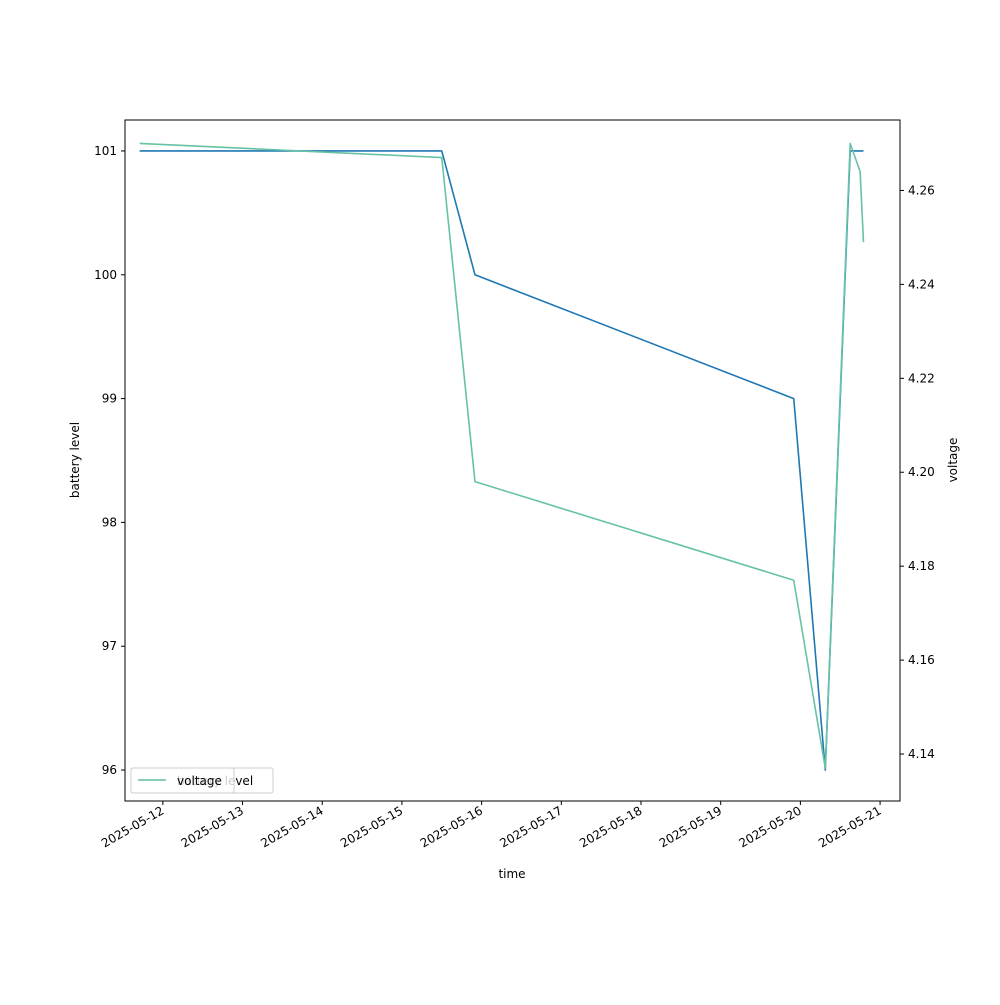 The height and width of the screenshot is (1005, 1000). I want to click on x-tick-label: 2025-05-14, so click(291, 826).